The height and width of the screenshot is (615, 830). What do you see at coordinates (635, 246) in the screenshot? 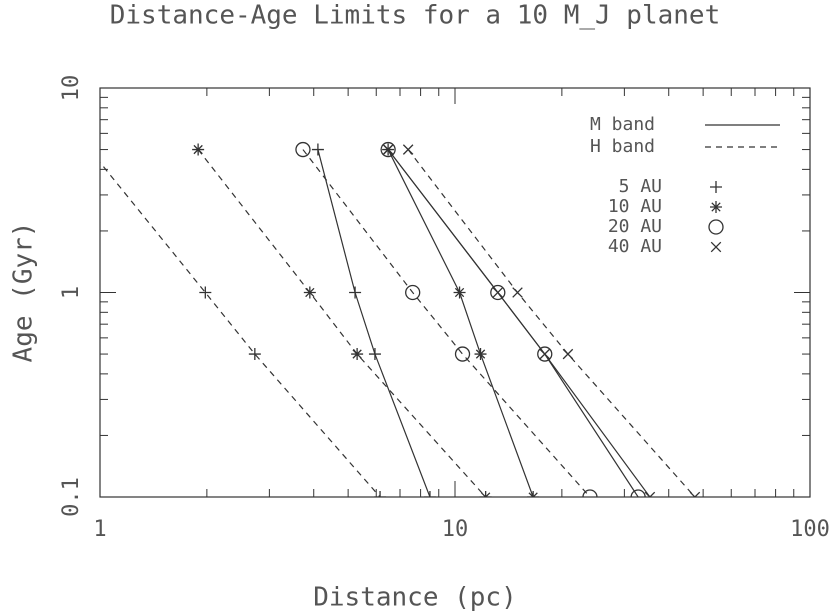
I see `legend-label: 40 AU` at bounding box center [635, 246].